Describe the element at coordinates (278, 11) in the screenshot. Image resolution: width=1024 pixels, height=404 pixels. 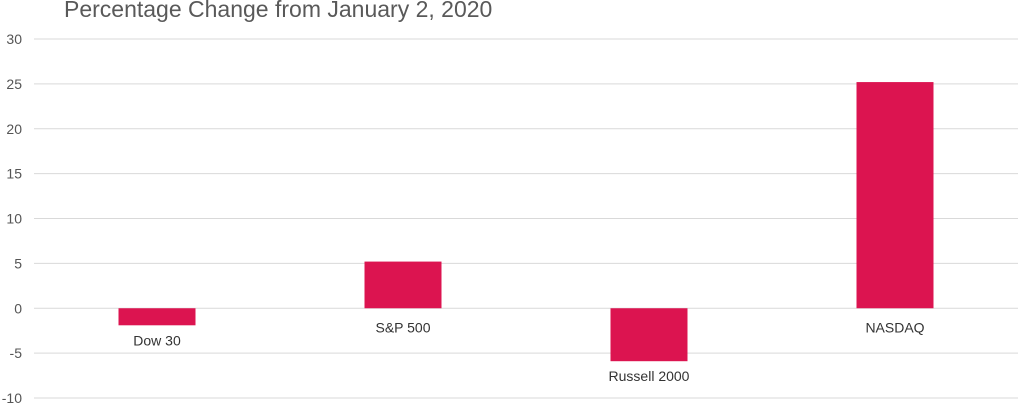
I see `chart-title: Percentage Change from January 2, 2020` at that location.